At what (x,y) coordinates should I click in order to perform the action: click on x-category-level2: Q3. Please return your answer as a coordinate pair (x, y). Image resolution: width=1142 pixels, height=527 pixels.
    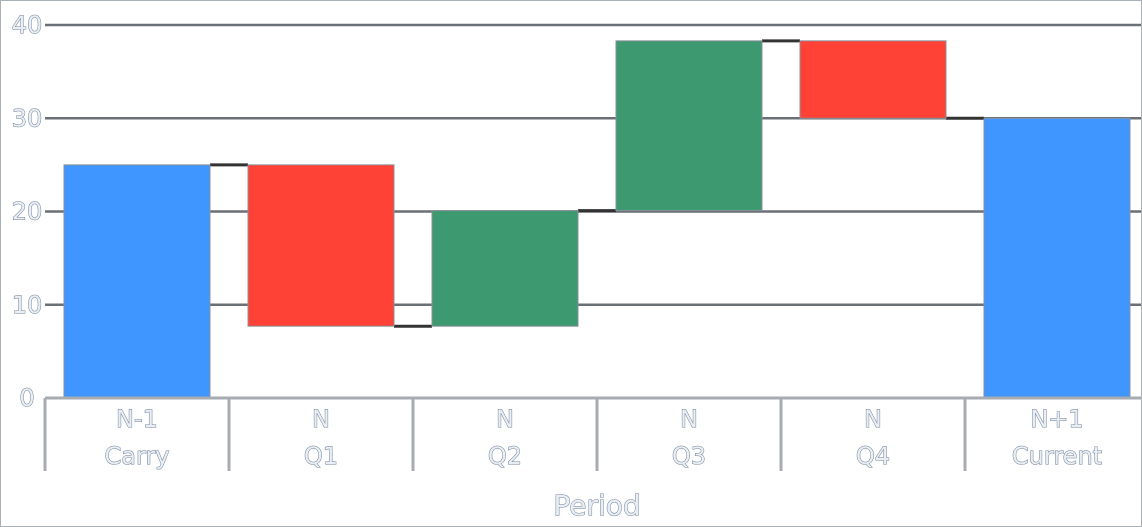
    Looking at the image, I should click on (689, 456).